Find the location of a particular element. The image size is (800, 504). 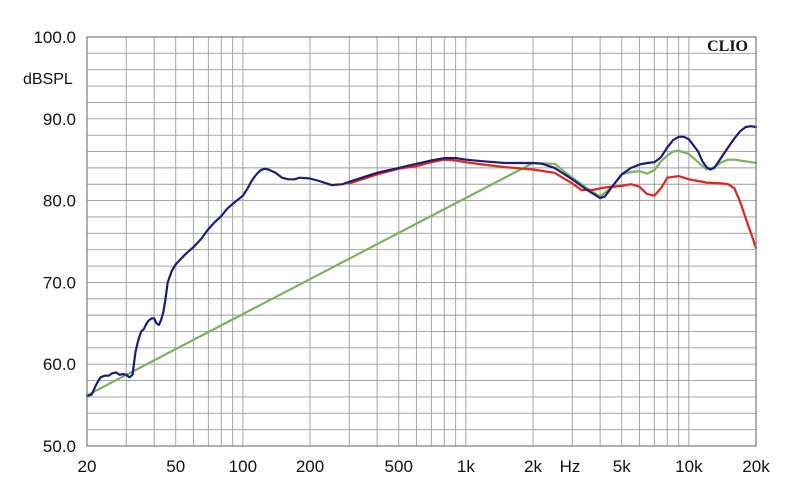

y-axis-label: dBSPL is located at coordinates (48, 79).